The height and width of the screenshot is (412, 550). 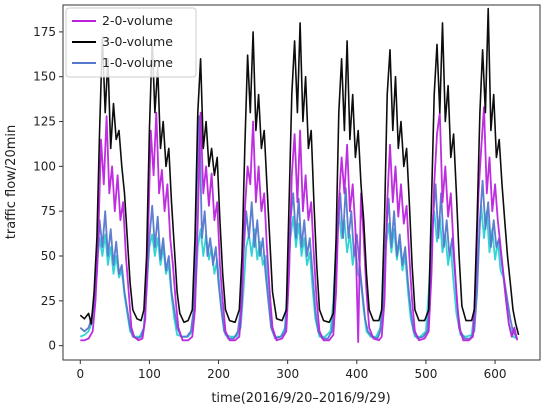 I want to click on x-tick-label: 500, so click(x=425, y=374).